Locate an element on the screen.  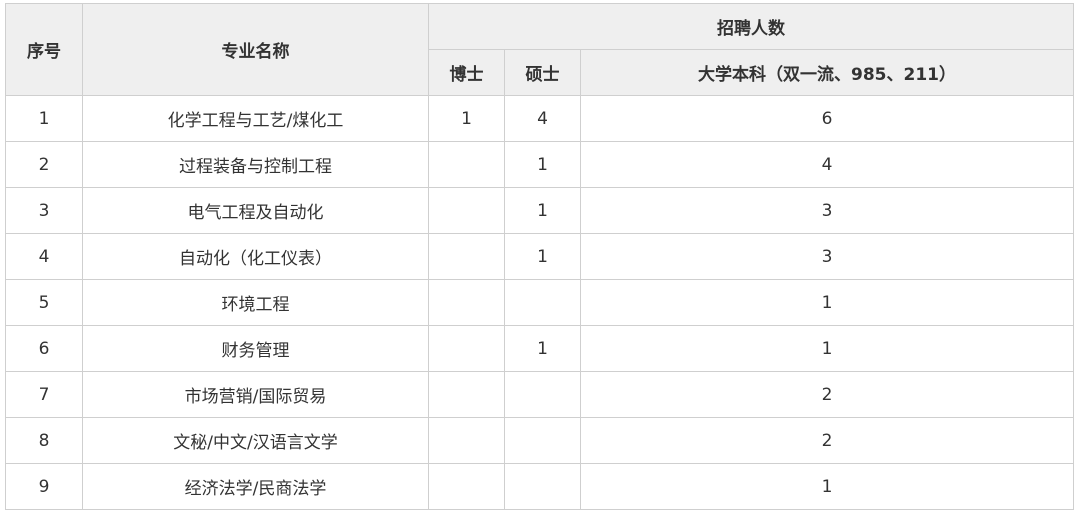
cell-major: 自动化（化工仪表） is located at coordinates (255, 256).